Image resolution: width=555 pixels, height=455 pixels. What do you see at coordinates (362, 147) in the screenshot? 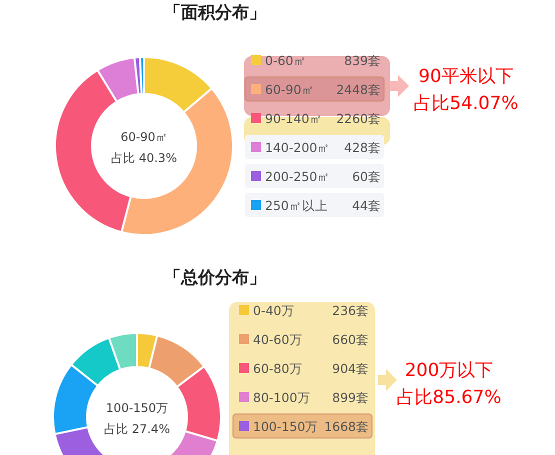
I see `data-label: 428套` at bounding box center [362, 147].